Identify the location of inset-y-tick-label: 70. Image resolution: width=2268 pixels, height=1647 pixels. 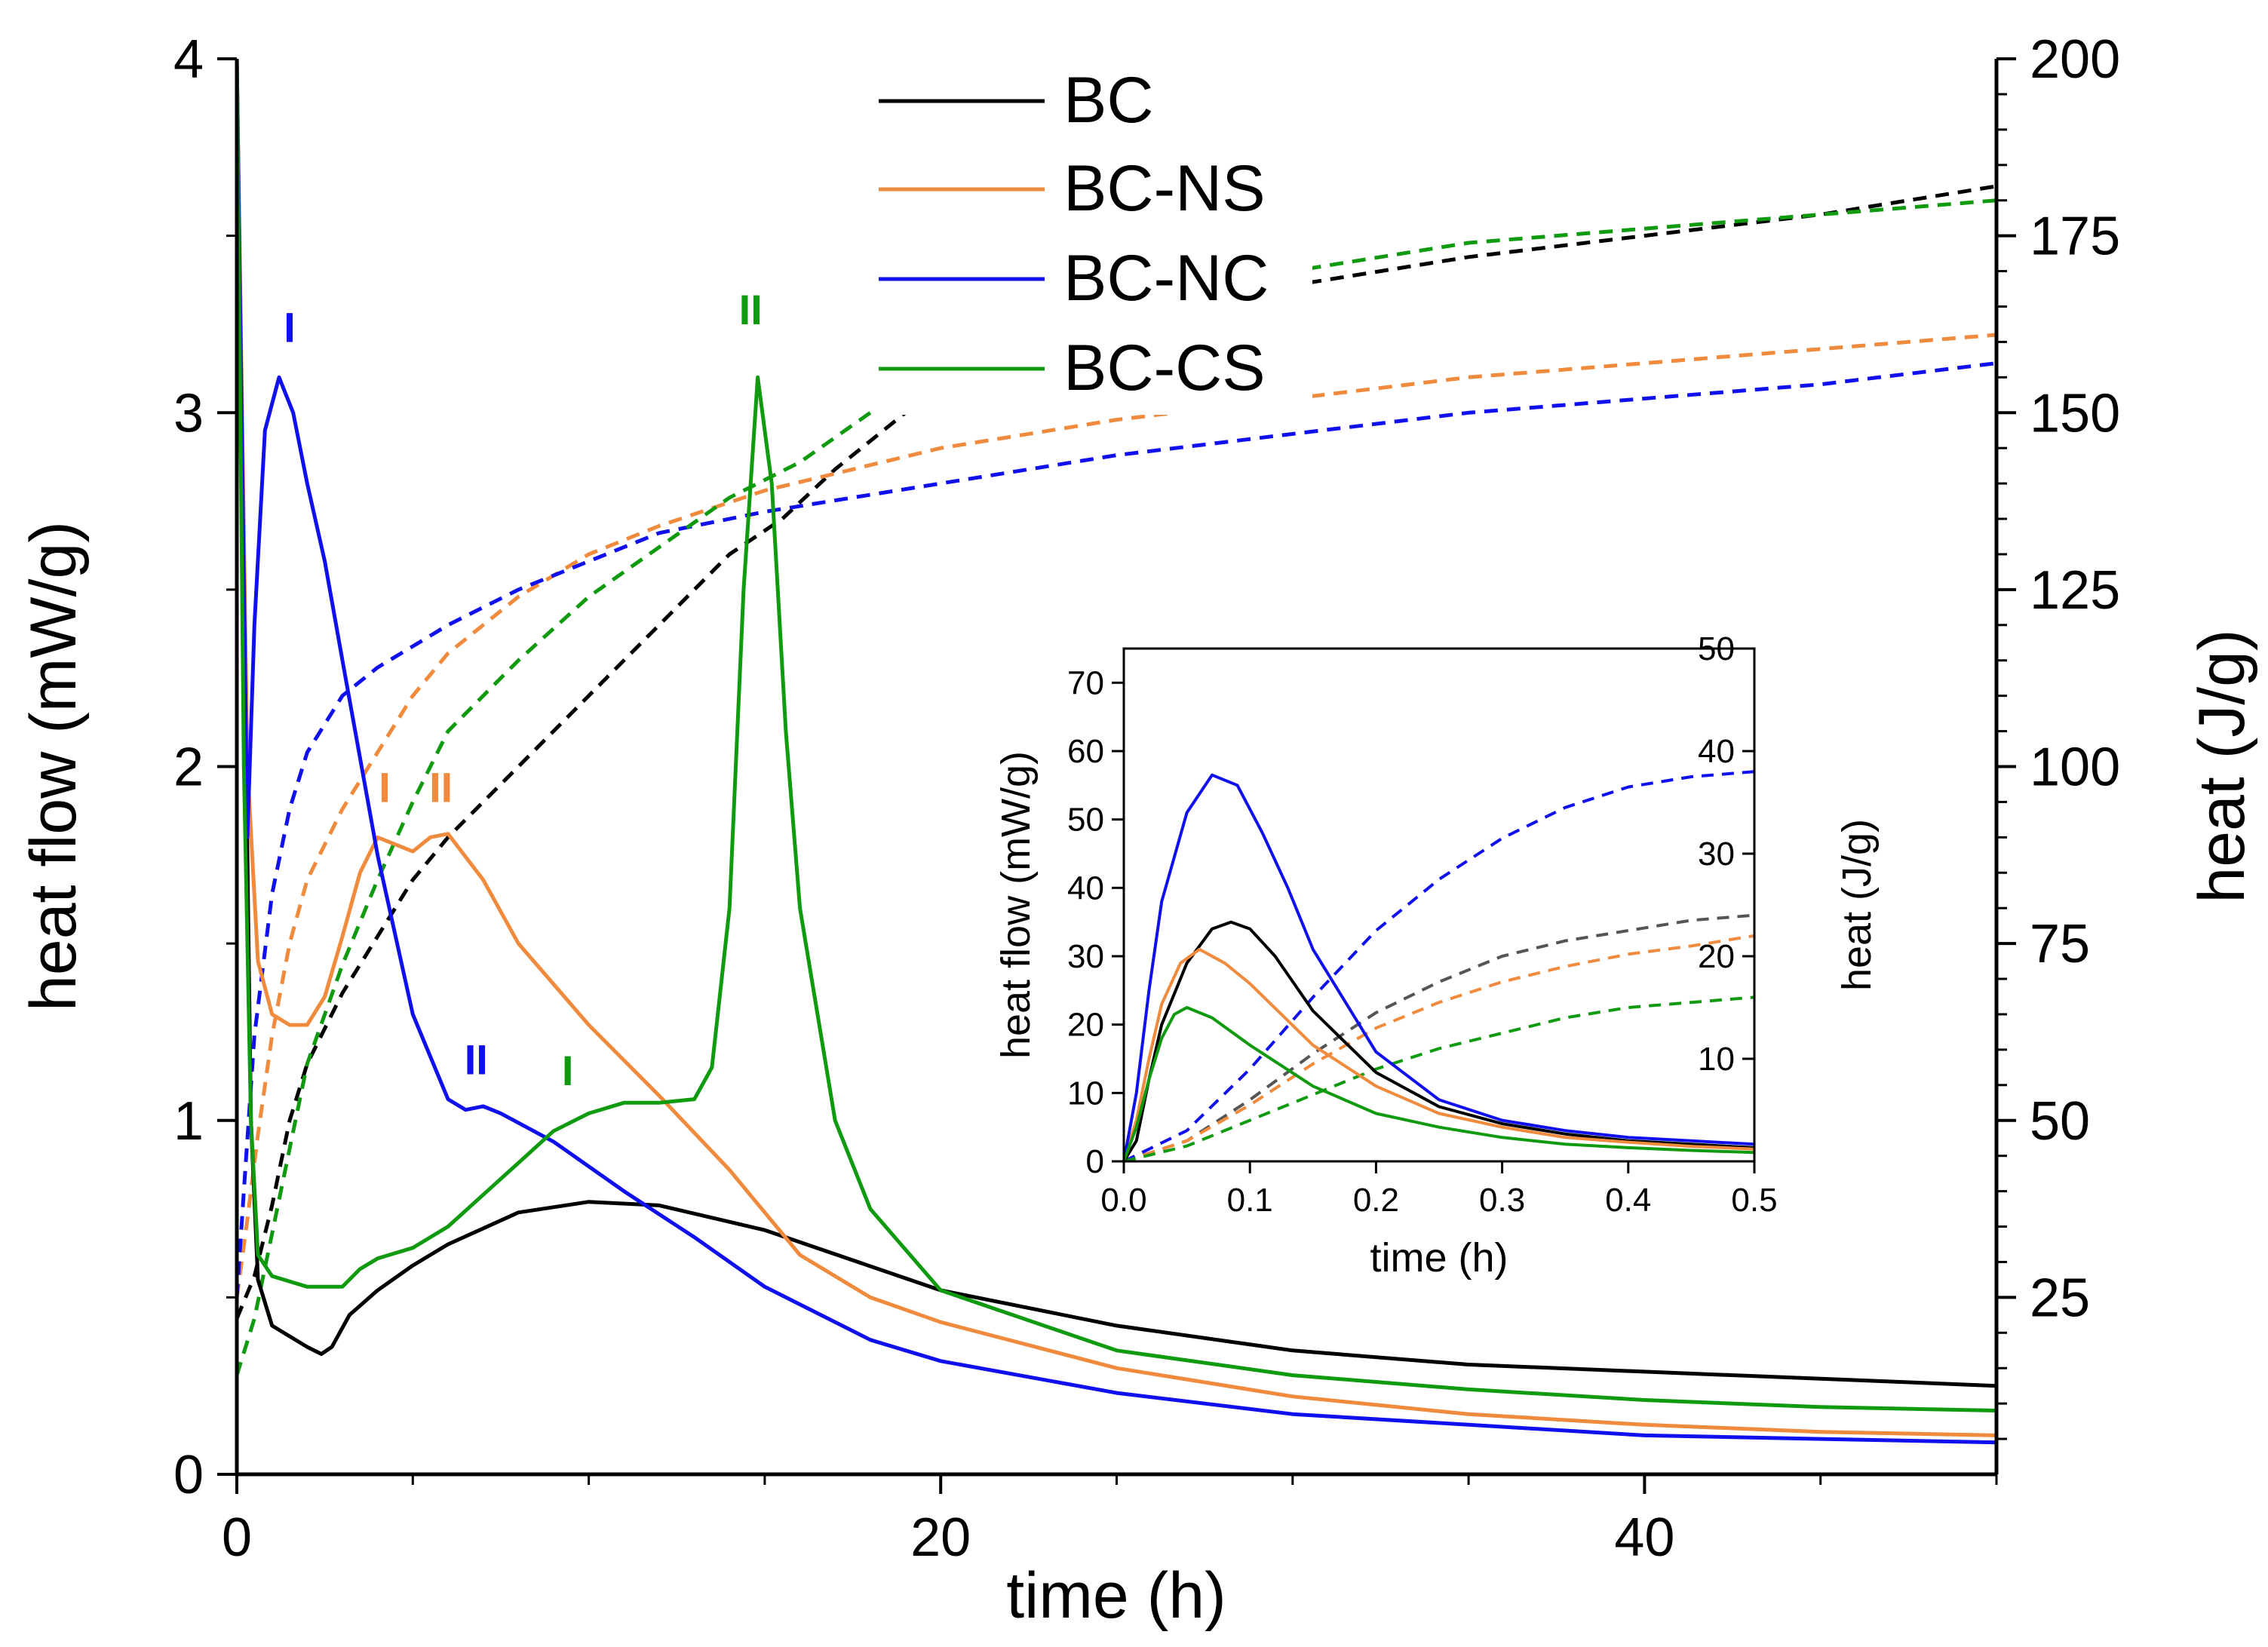
(1085, 682).